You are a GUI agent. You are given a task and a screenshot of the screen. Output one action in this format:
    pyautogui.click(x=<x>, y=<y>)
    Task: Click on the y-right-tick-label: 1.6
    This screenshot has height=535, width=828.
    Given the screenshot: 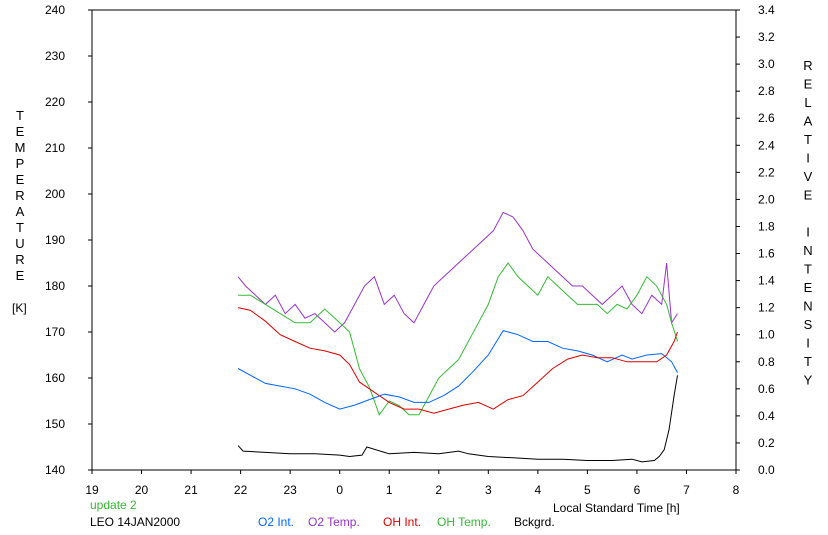 What is the action you would take?
    pyautogui.click(x=766, y=254)
    